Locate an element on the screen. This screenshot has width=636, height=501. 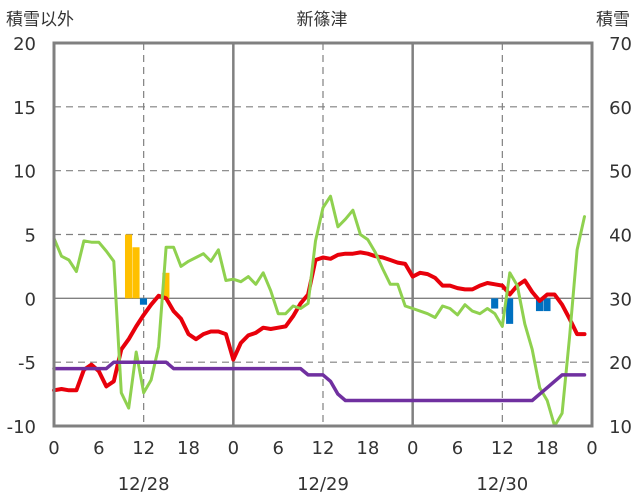
left-axis-label: 積雪以外 is located at coordinates (40, 20).